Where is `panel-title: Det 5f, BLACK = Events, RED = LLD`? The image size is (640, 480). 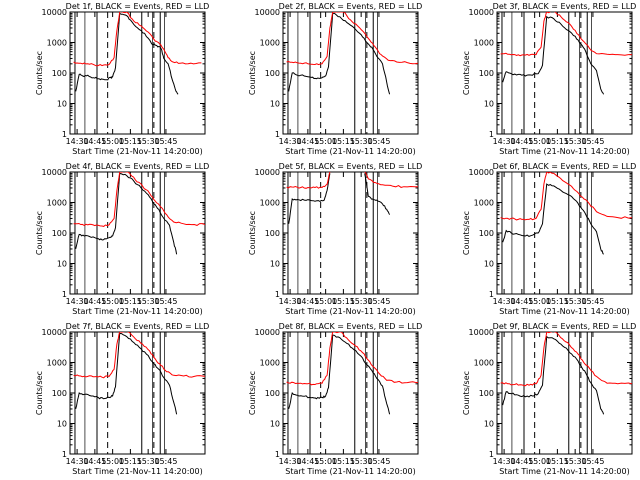
panel-title: Det 5f, BLACK = Events, RED = LLD is located at coordinates (351, 166).